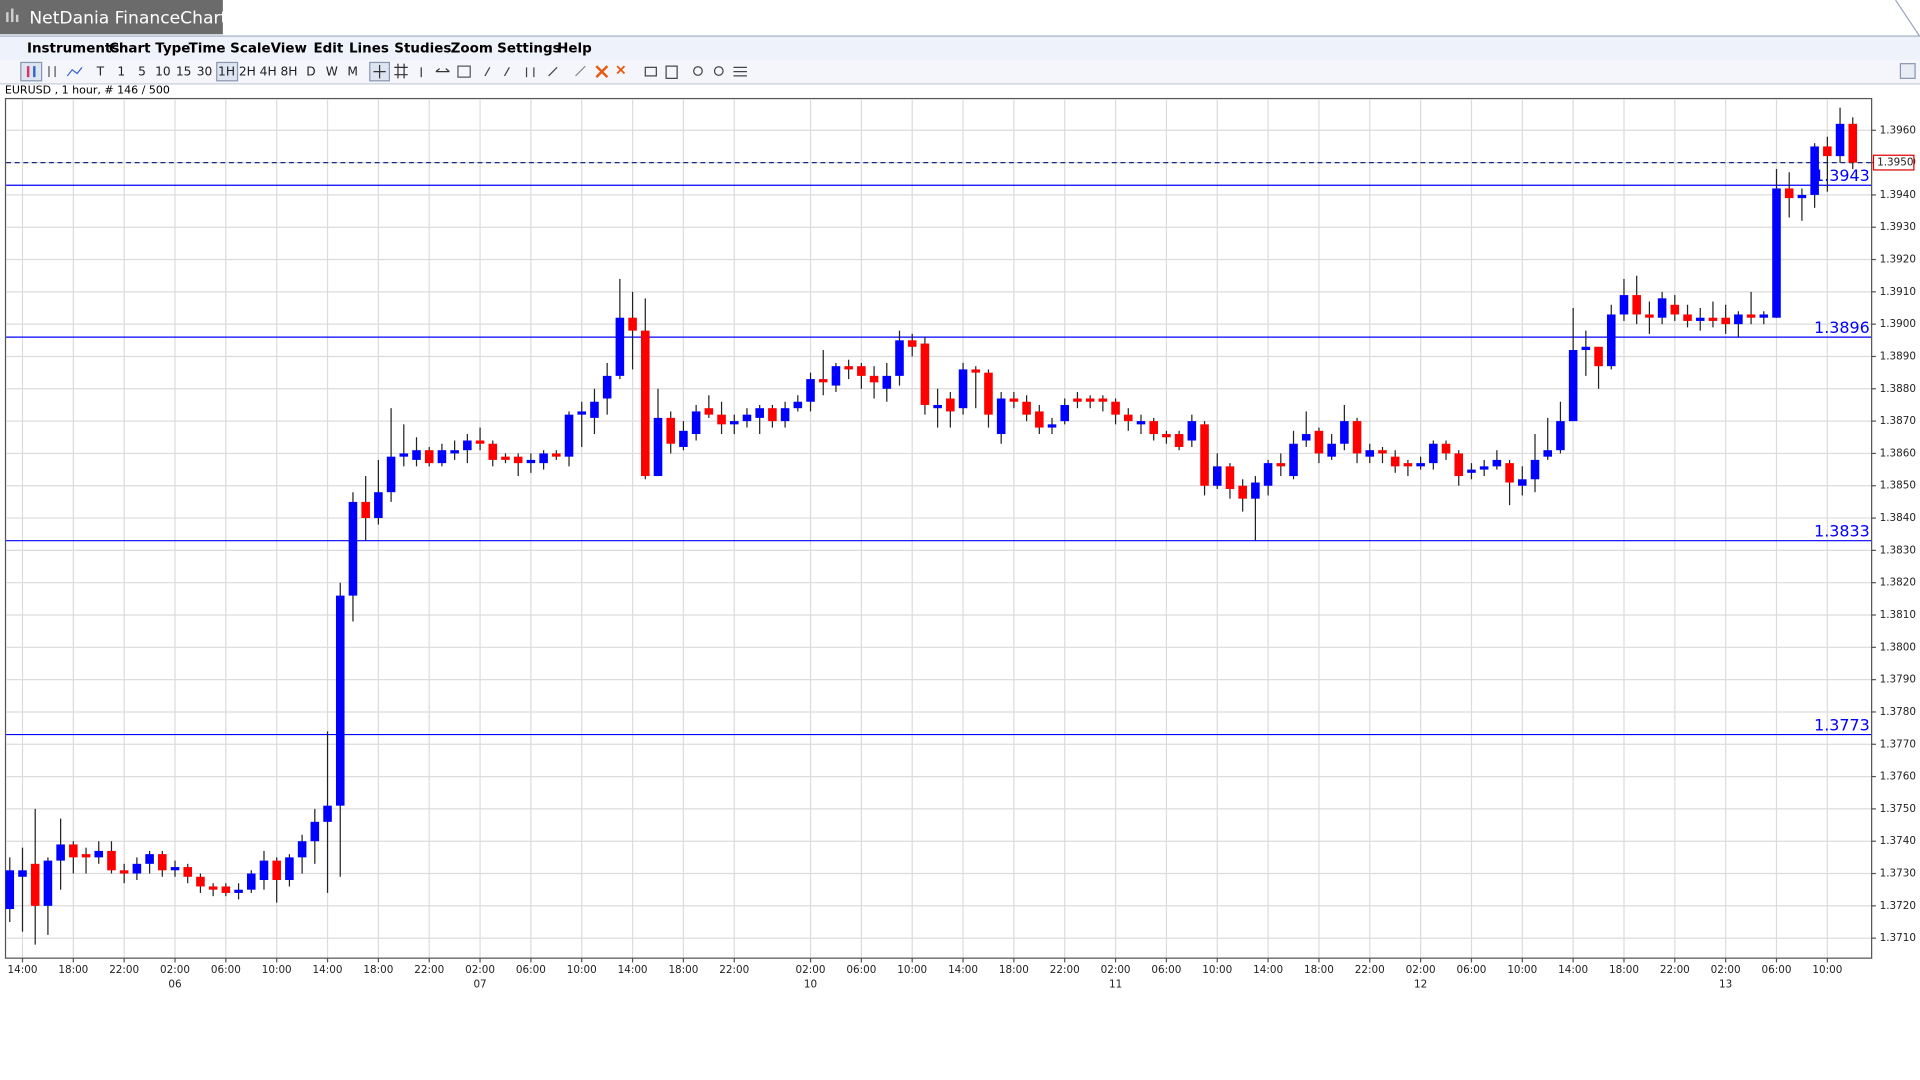  What do you see at coordinates (247, 72) in the screenshot?
I see `timeframe-button: 2H` at bounding box center [247, 72].